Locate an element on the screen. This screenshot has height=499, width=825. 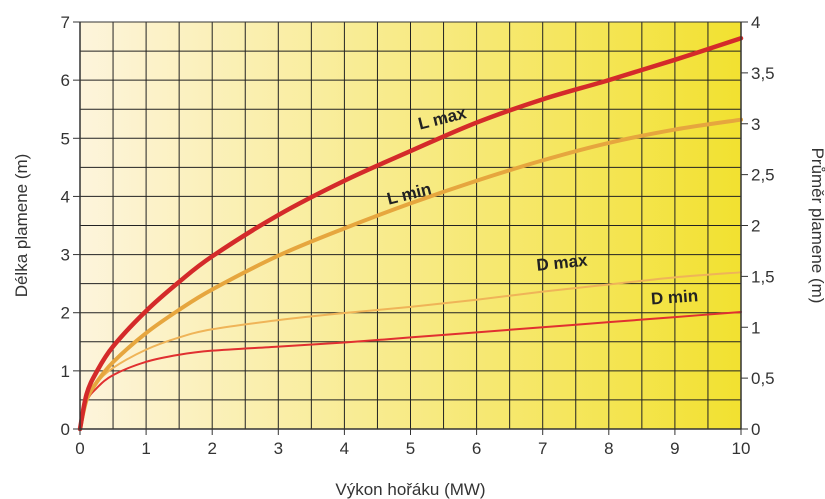
y-right-tick-label: 1,5 is located at coordinates (763, 276).